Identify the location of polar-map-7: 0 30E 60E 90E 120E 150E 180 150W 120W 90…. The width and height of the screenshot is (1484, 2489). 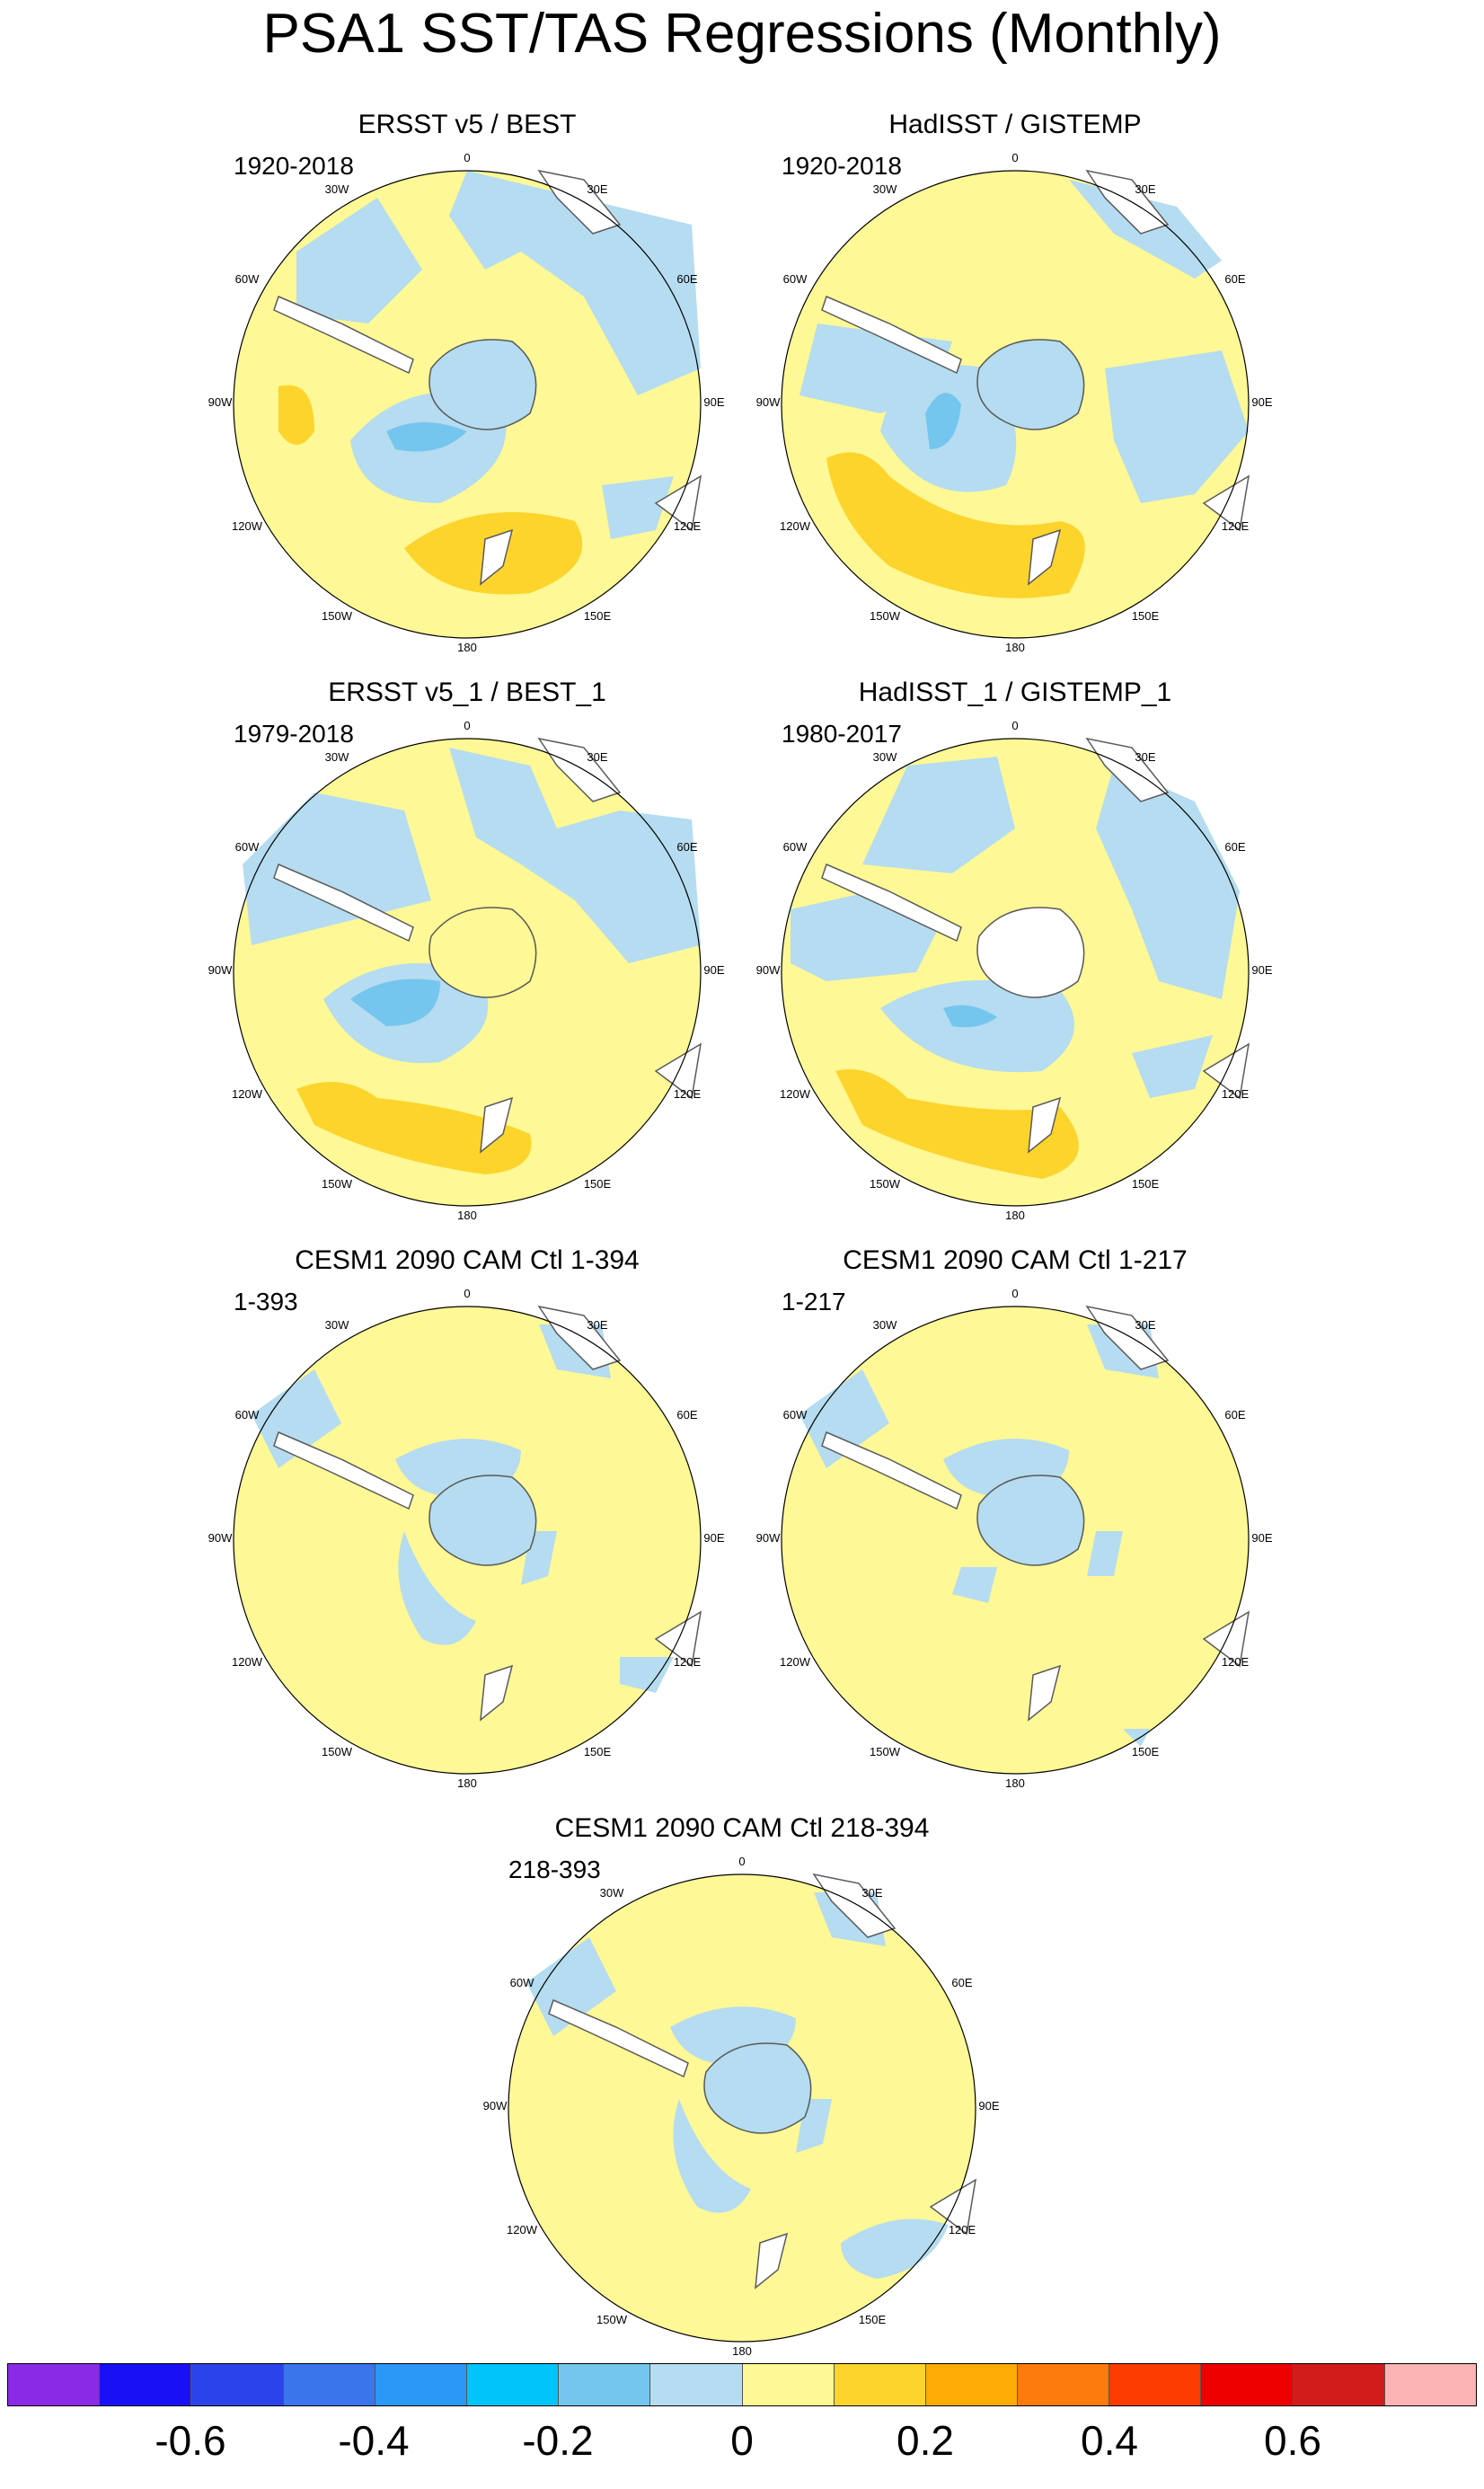
(741, 2106).